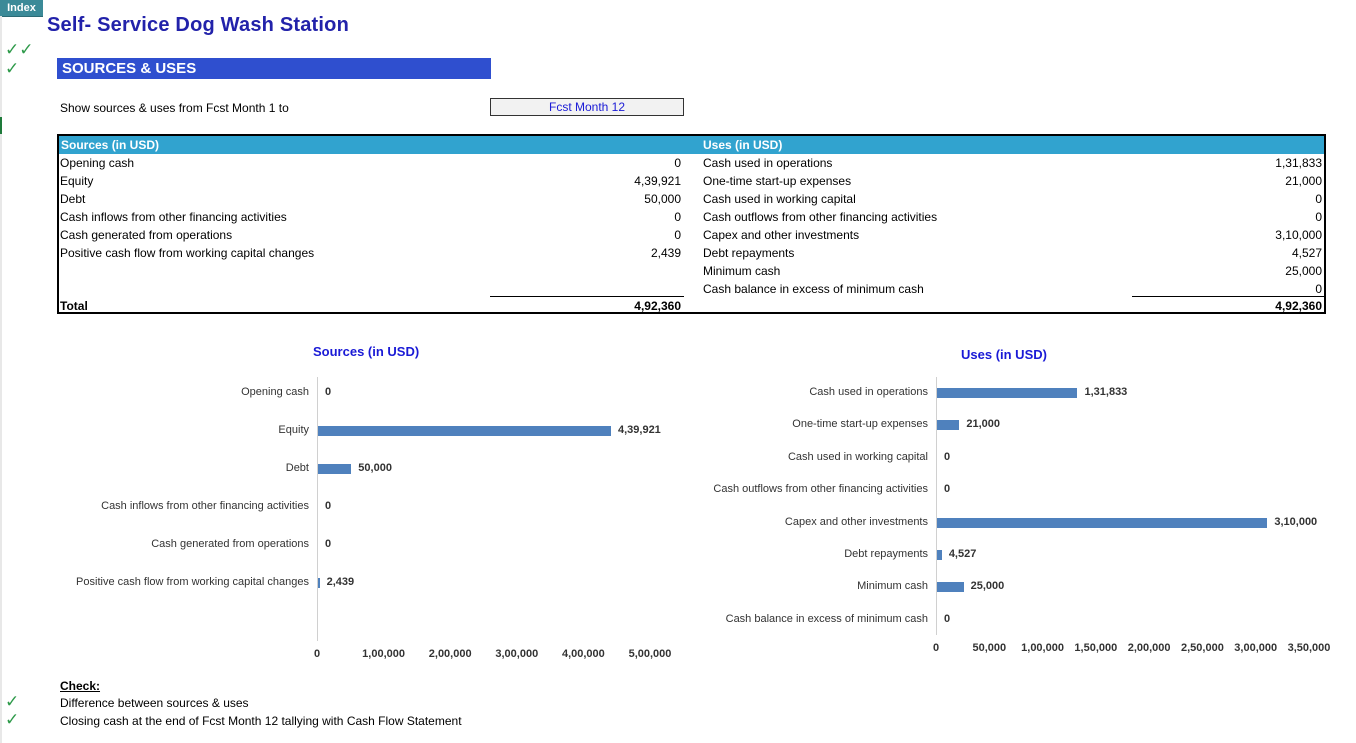  I want to click on sources-total-rule, so click(587, 296).